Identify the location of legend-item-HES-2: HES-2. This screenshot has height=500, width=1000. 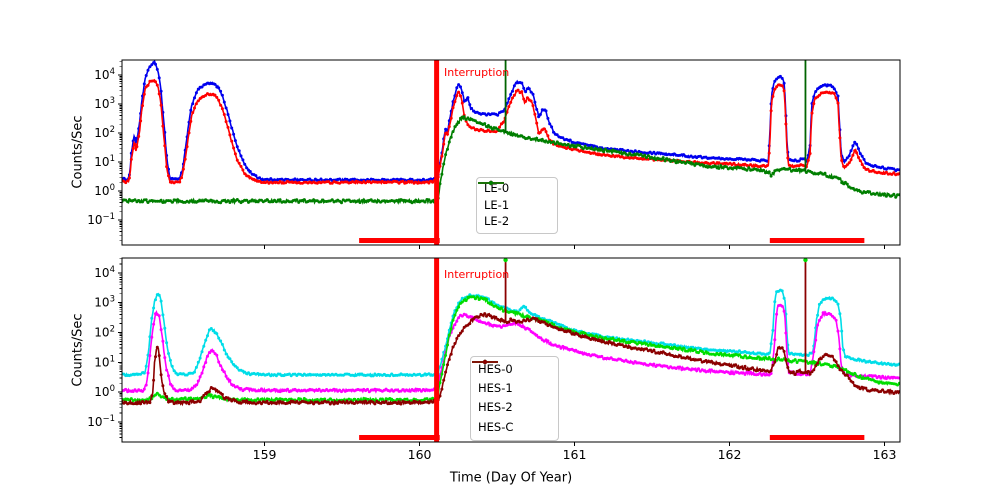
(512, 388).